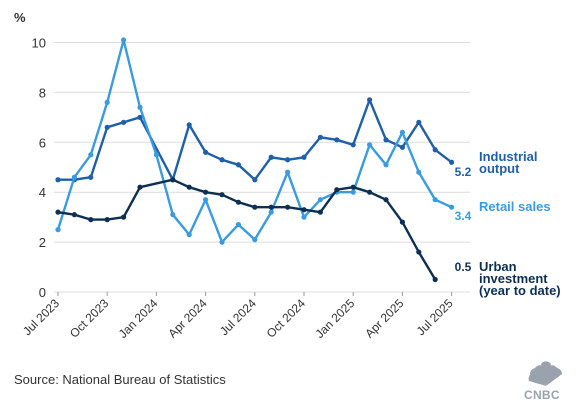 The width and height of the screenshot is (587, 414). What do you see at coordinates (513, 278) in the screenshot?
I see `series-name-label: investment` at bounding box center [513, 278].